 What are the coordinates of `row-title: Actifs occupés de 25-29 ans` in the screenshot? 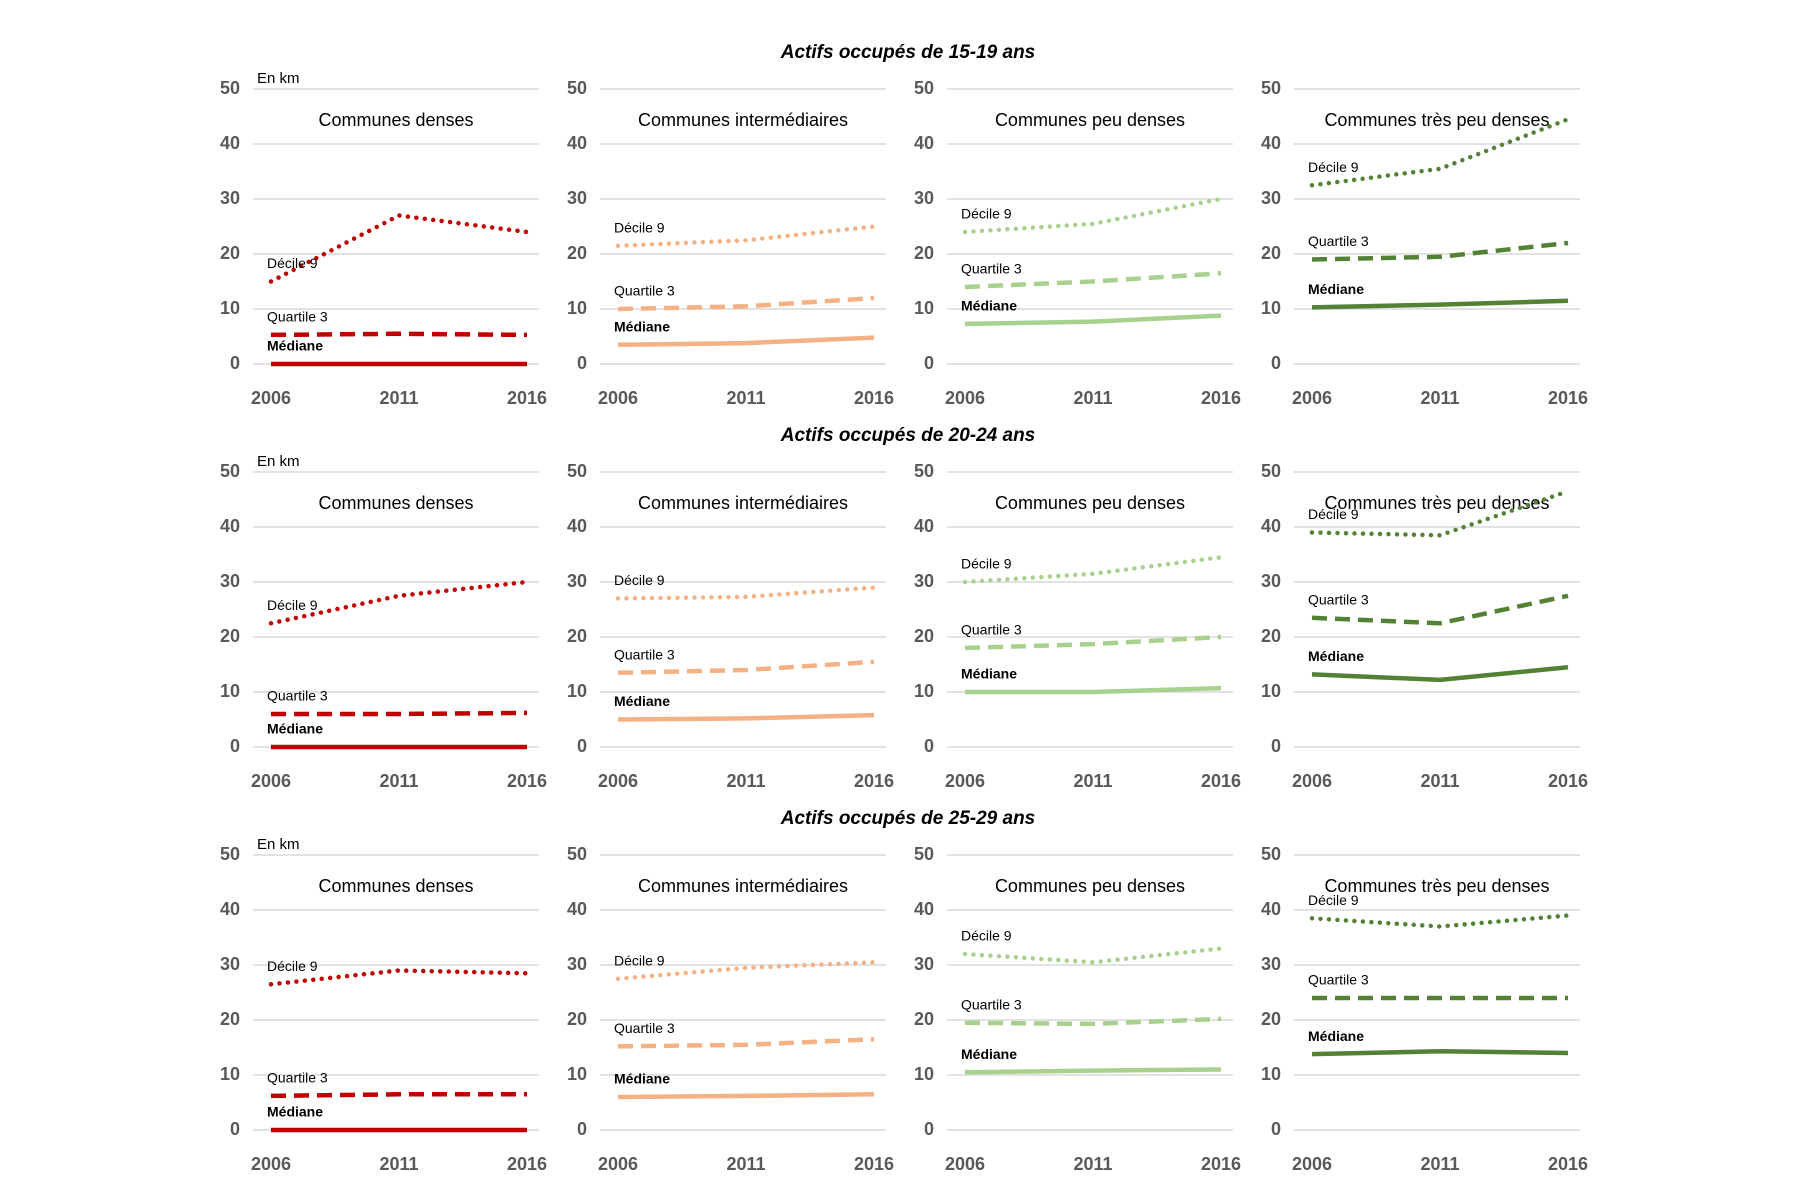 It's located at (908, 818).